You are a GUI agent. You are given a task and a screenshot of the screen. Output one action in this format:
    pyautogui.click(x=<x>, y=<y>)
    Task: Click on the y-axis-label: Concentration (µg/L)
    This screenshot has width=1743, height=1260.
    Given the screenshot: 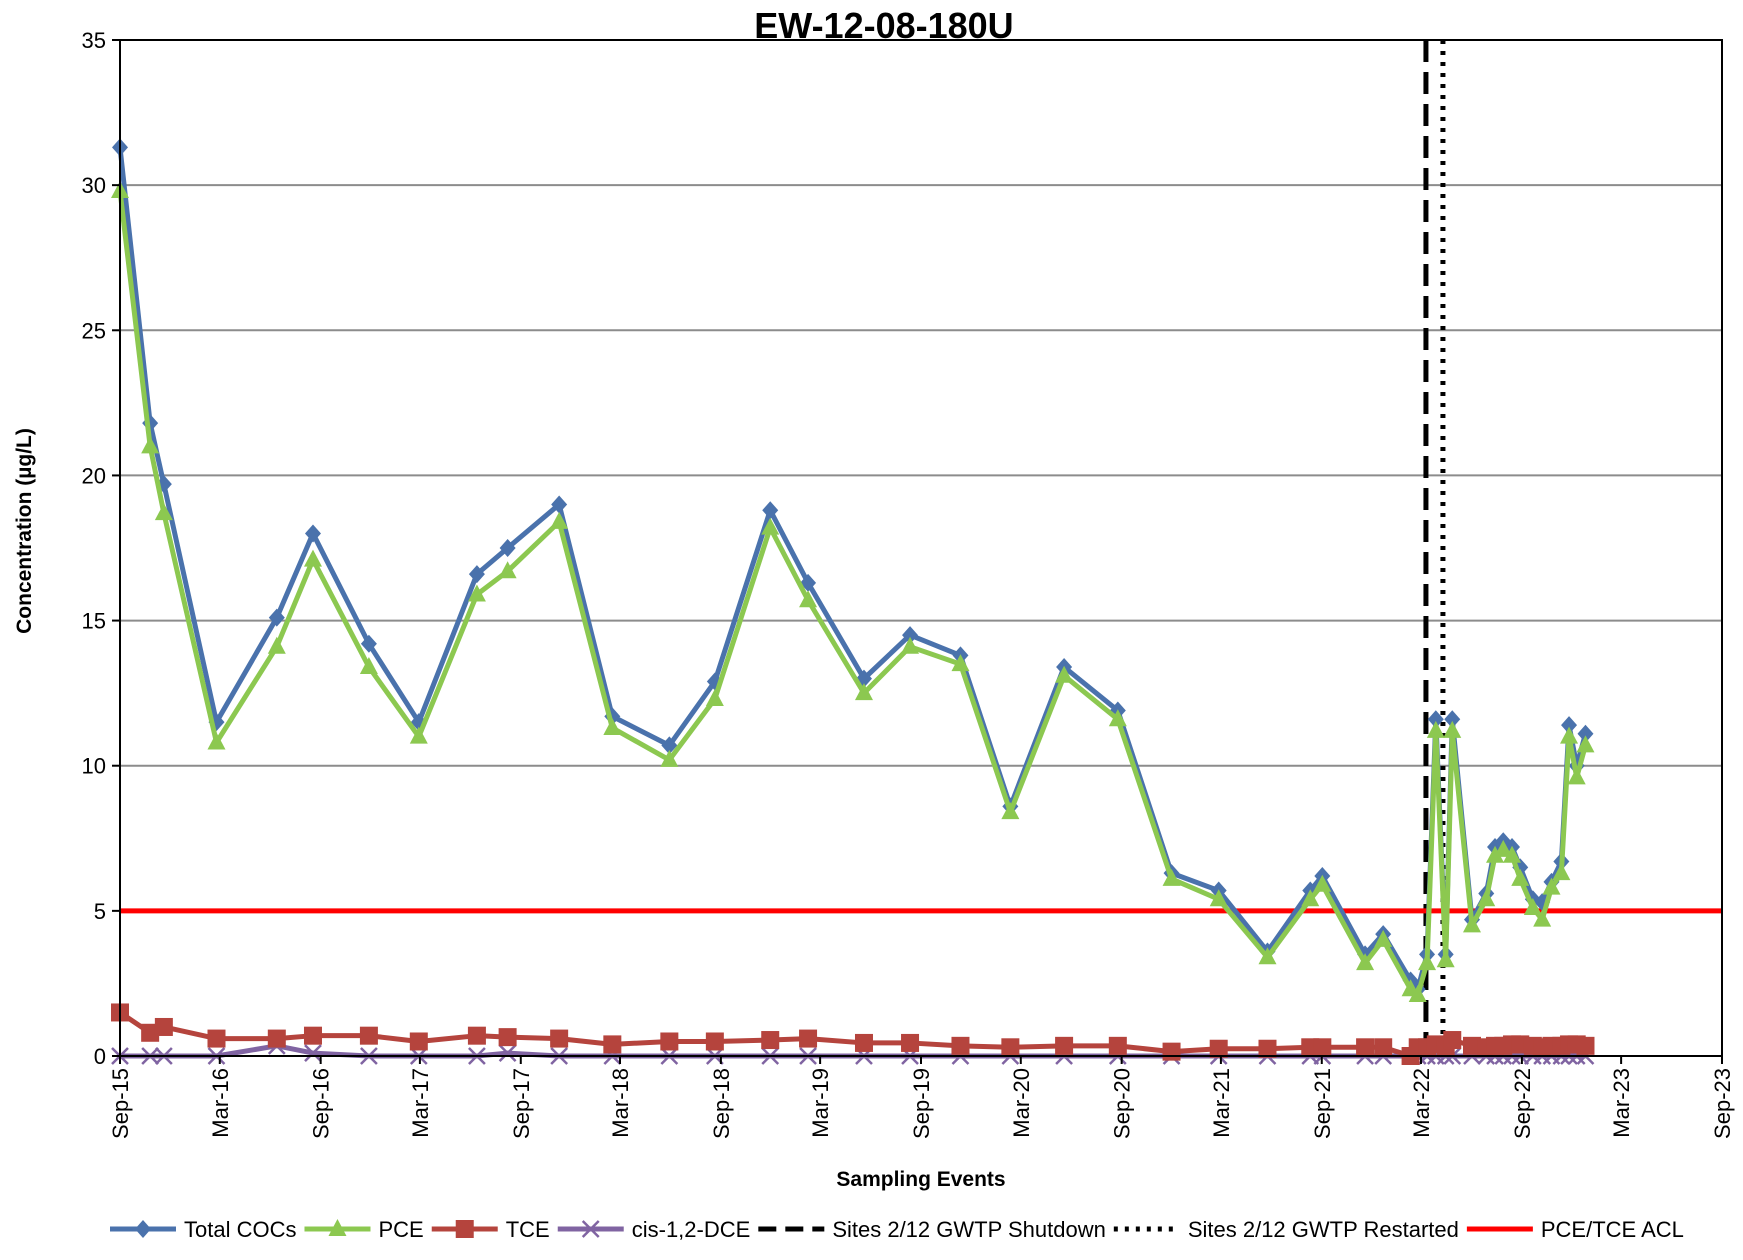 What is the action you would take?
    pyautogui.click(x=24, y=531)
    